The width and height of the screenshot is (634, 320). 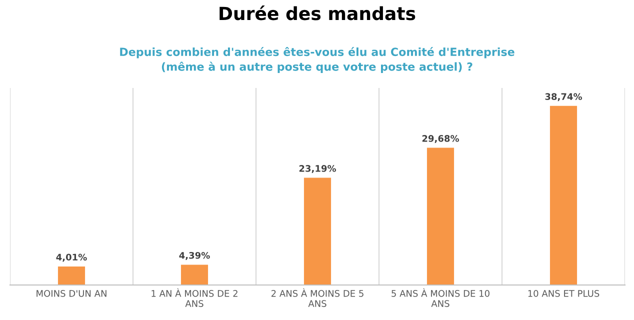 What do you see at coordinates (317, 169) in the screenshot?
I see `data-label: 23,19%` at bounding box center [317, 169].